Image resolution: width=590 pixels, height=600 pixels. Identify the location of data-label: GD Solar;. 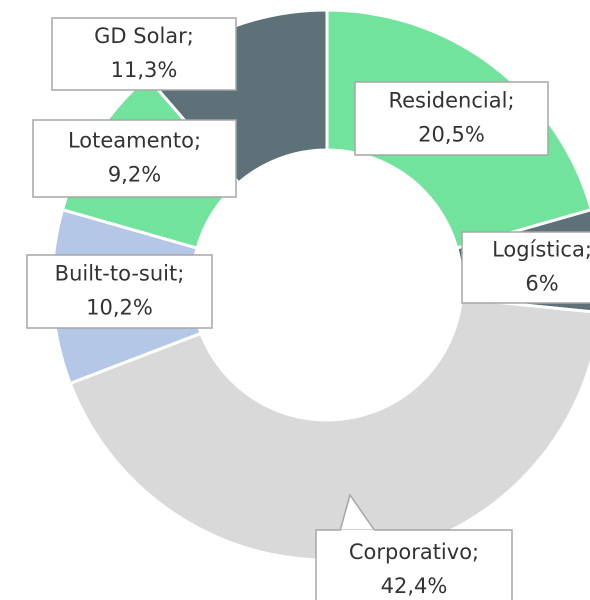
(144, 36).